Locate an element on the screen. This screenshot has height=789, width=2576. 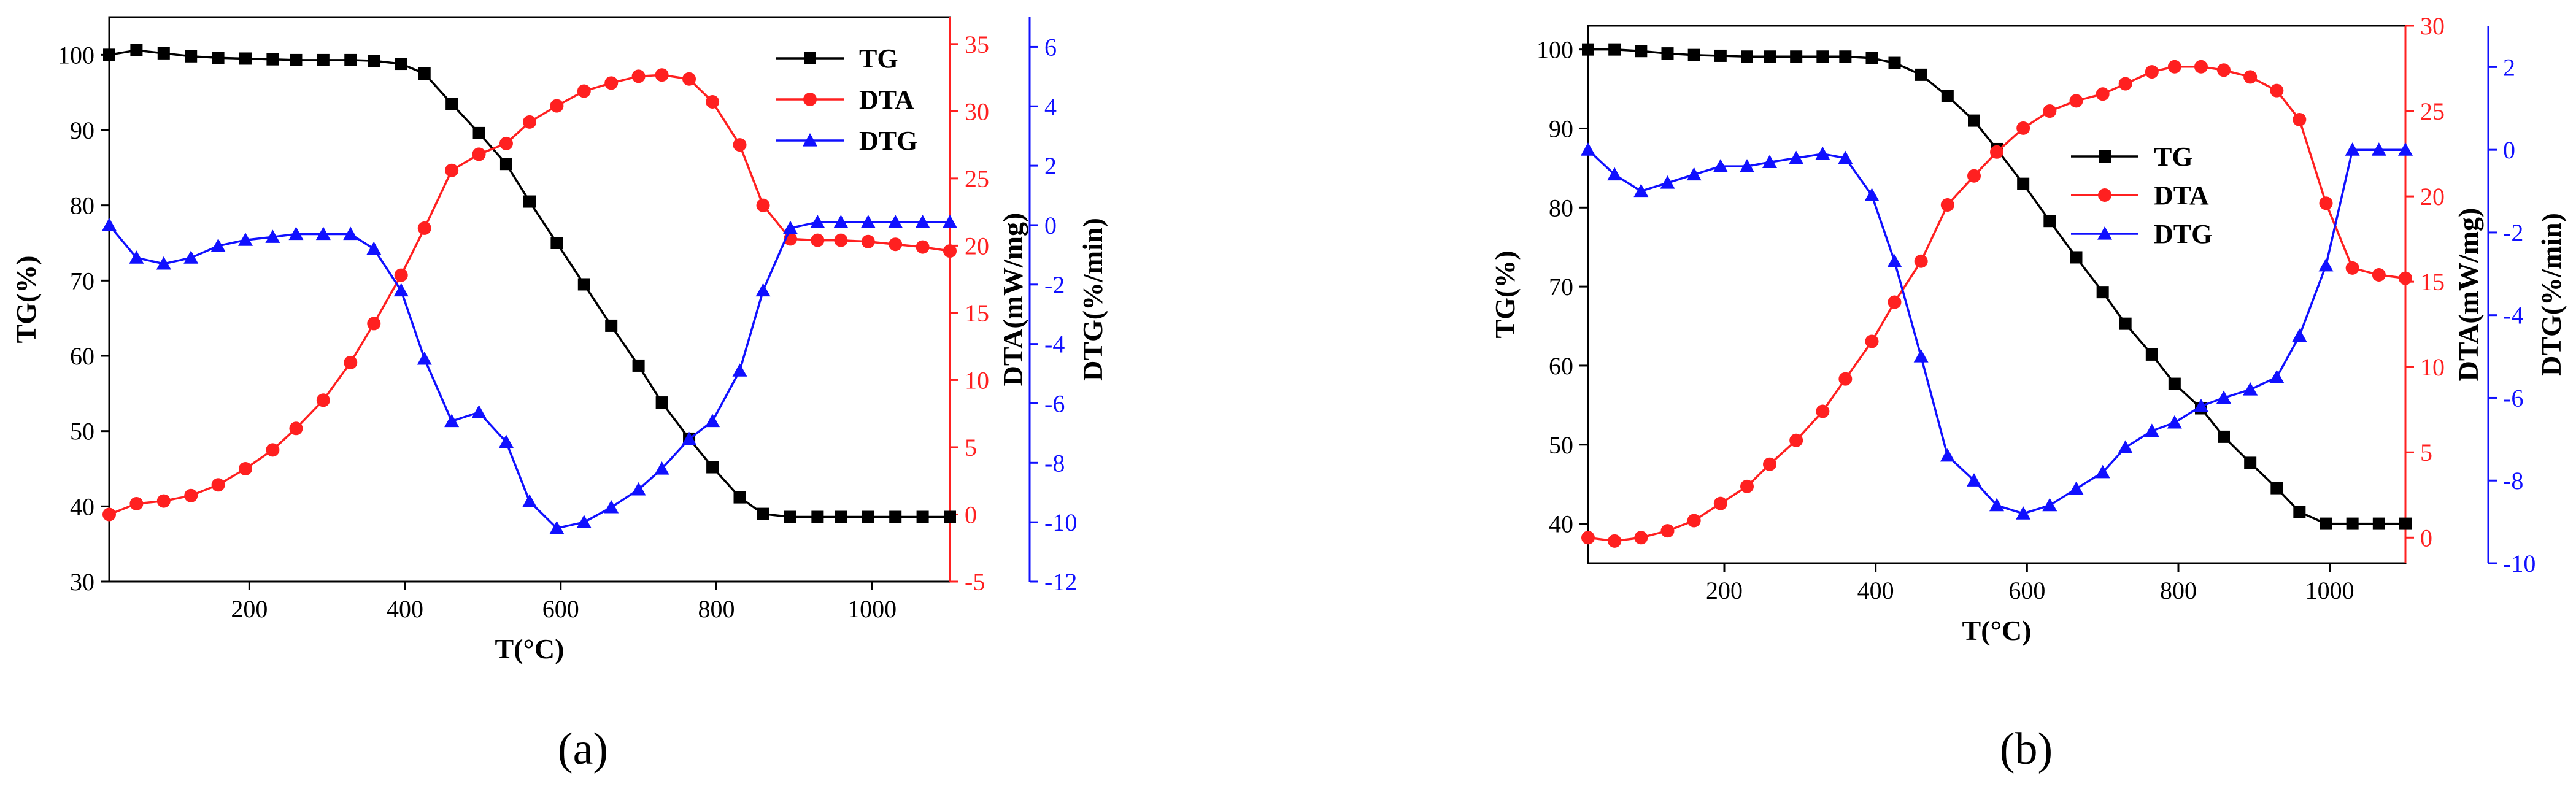
right2-y-tick-label: -8 is located at coordinates (1054, 463).